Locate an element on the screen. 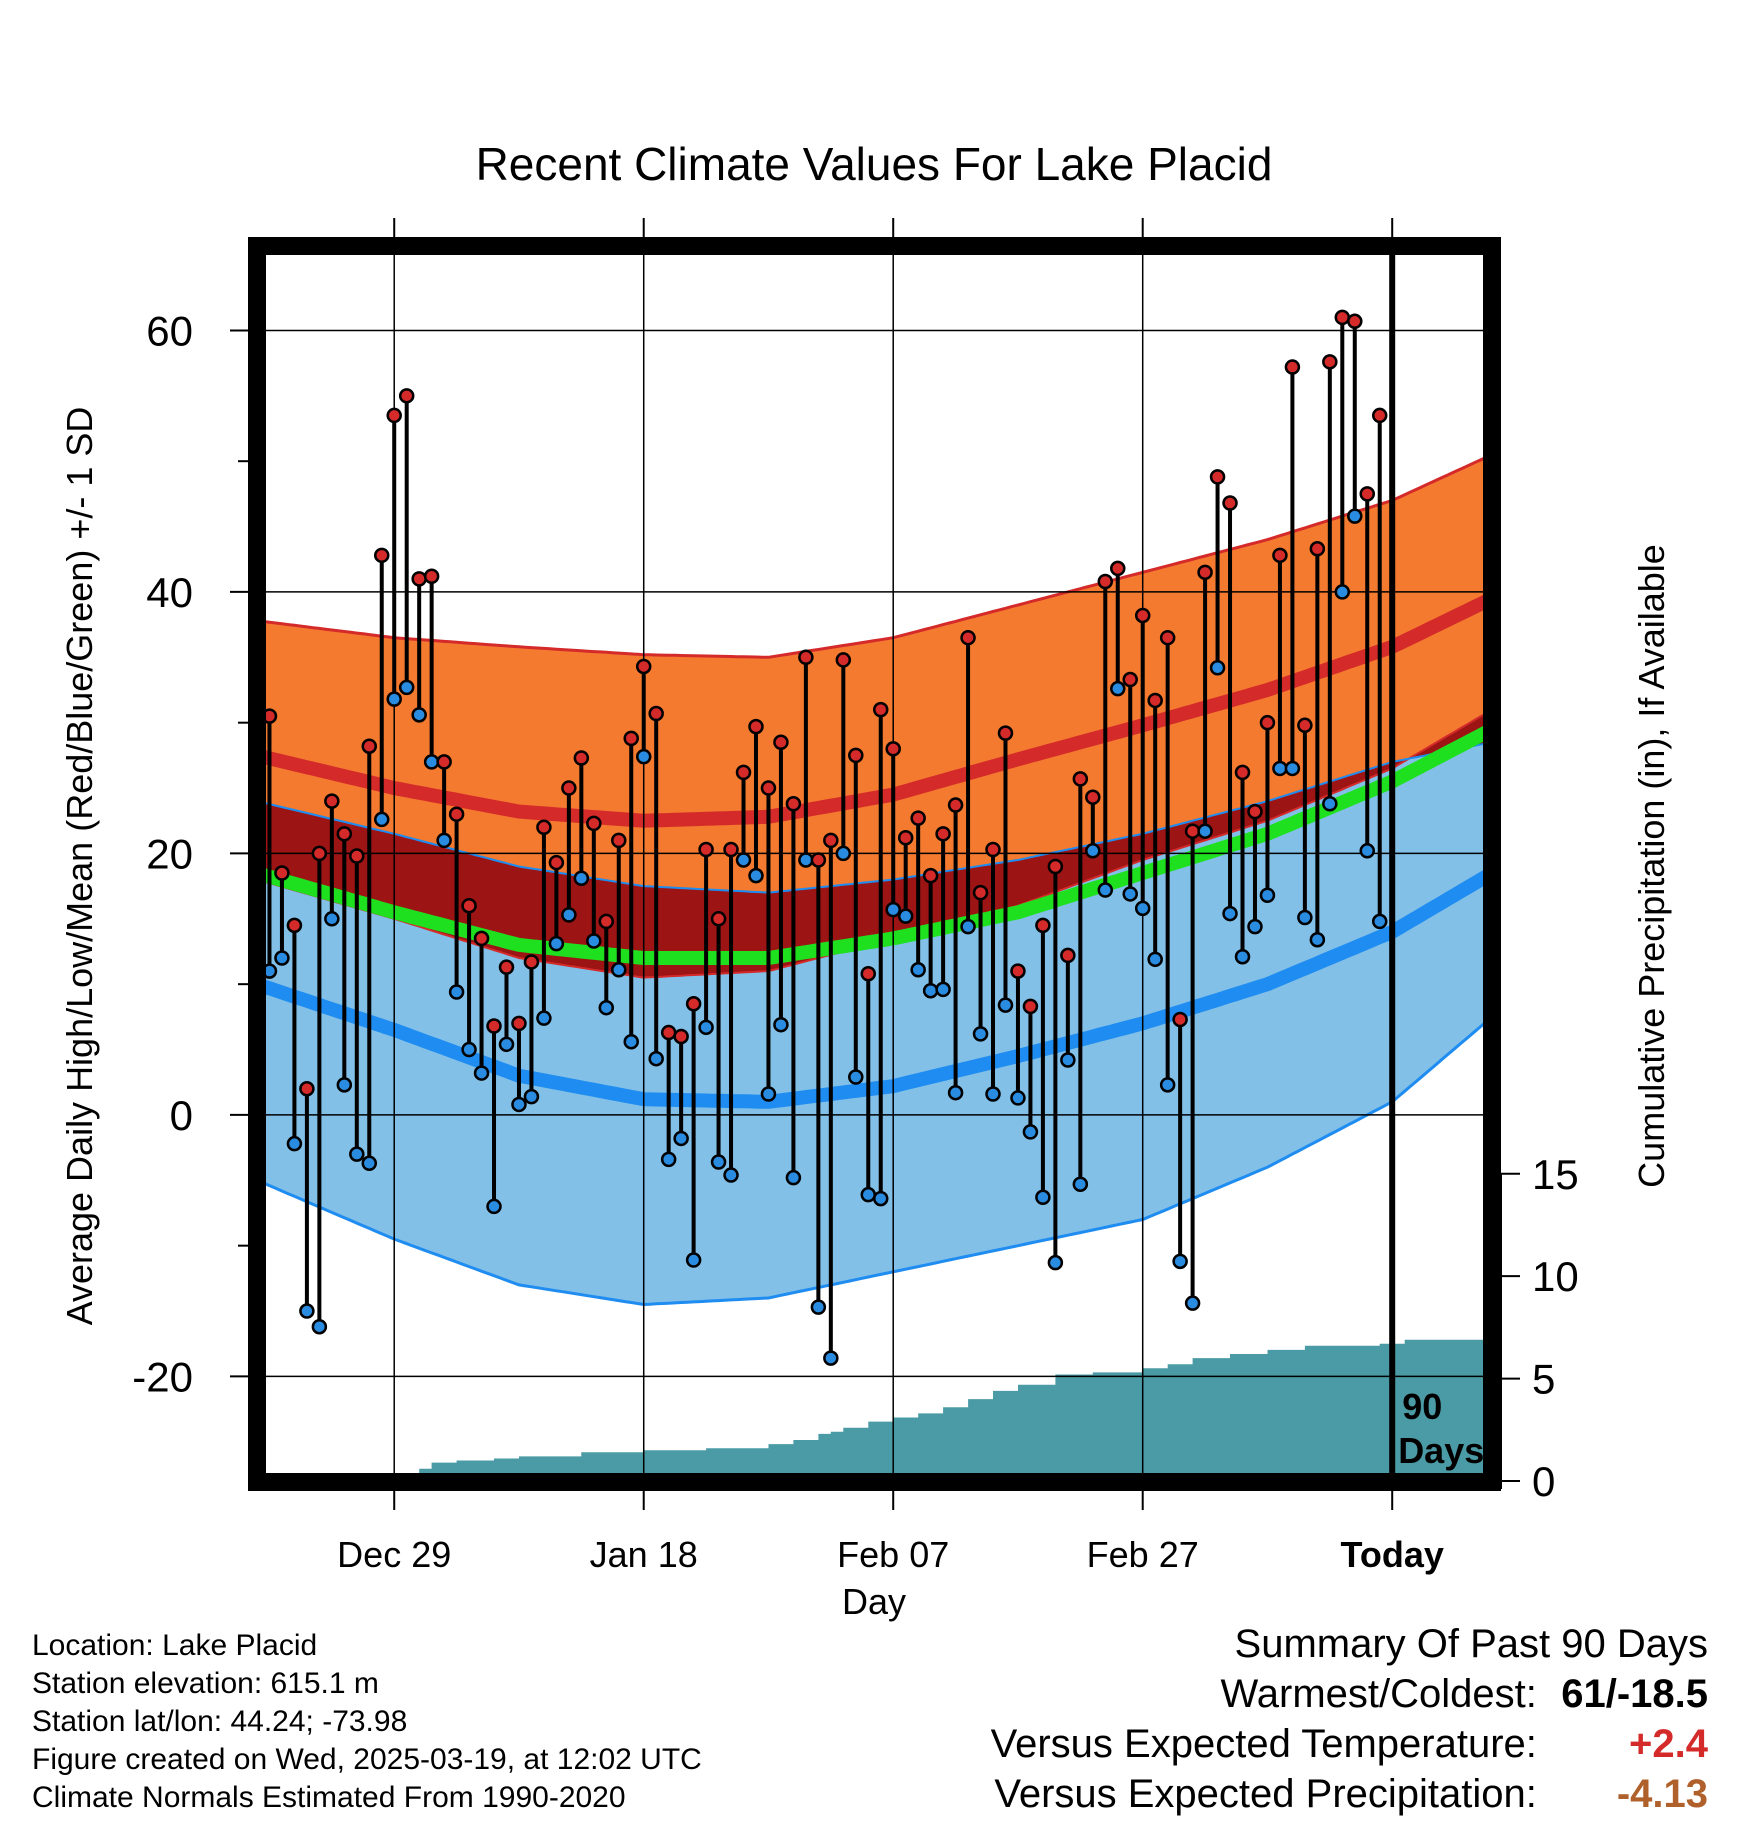 This screenshot has height=1828, width=1748. high-upper-edge is located at coordinates (874, 556).